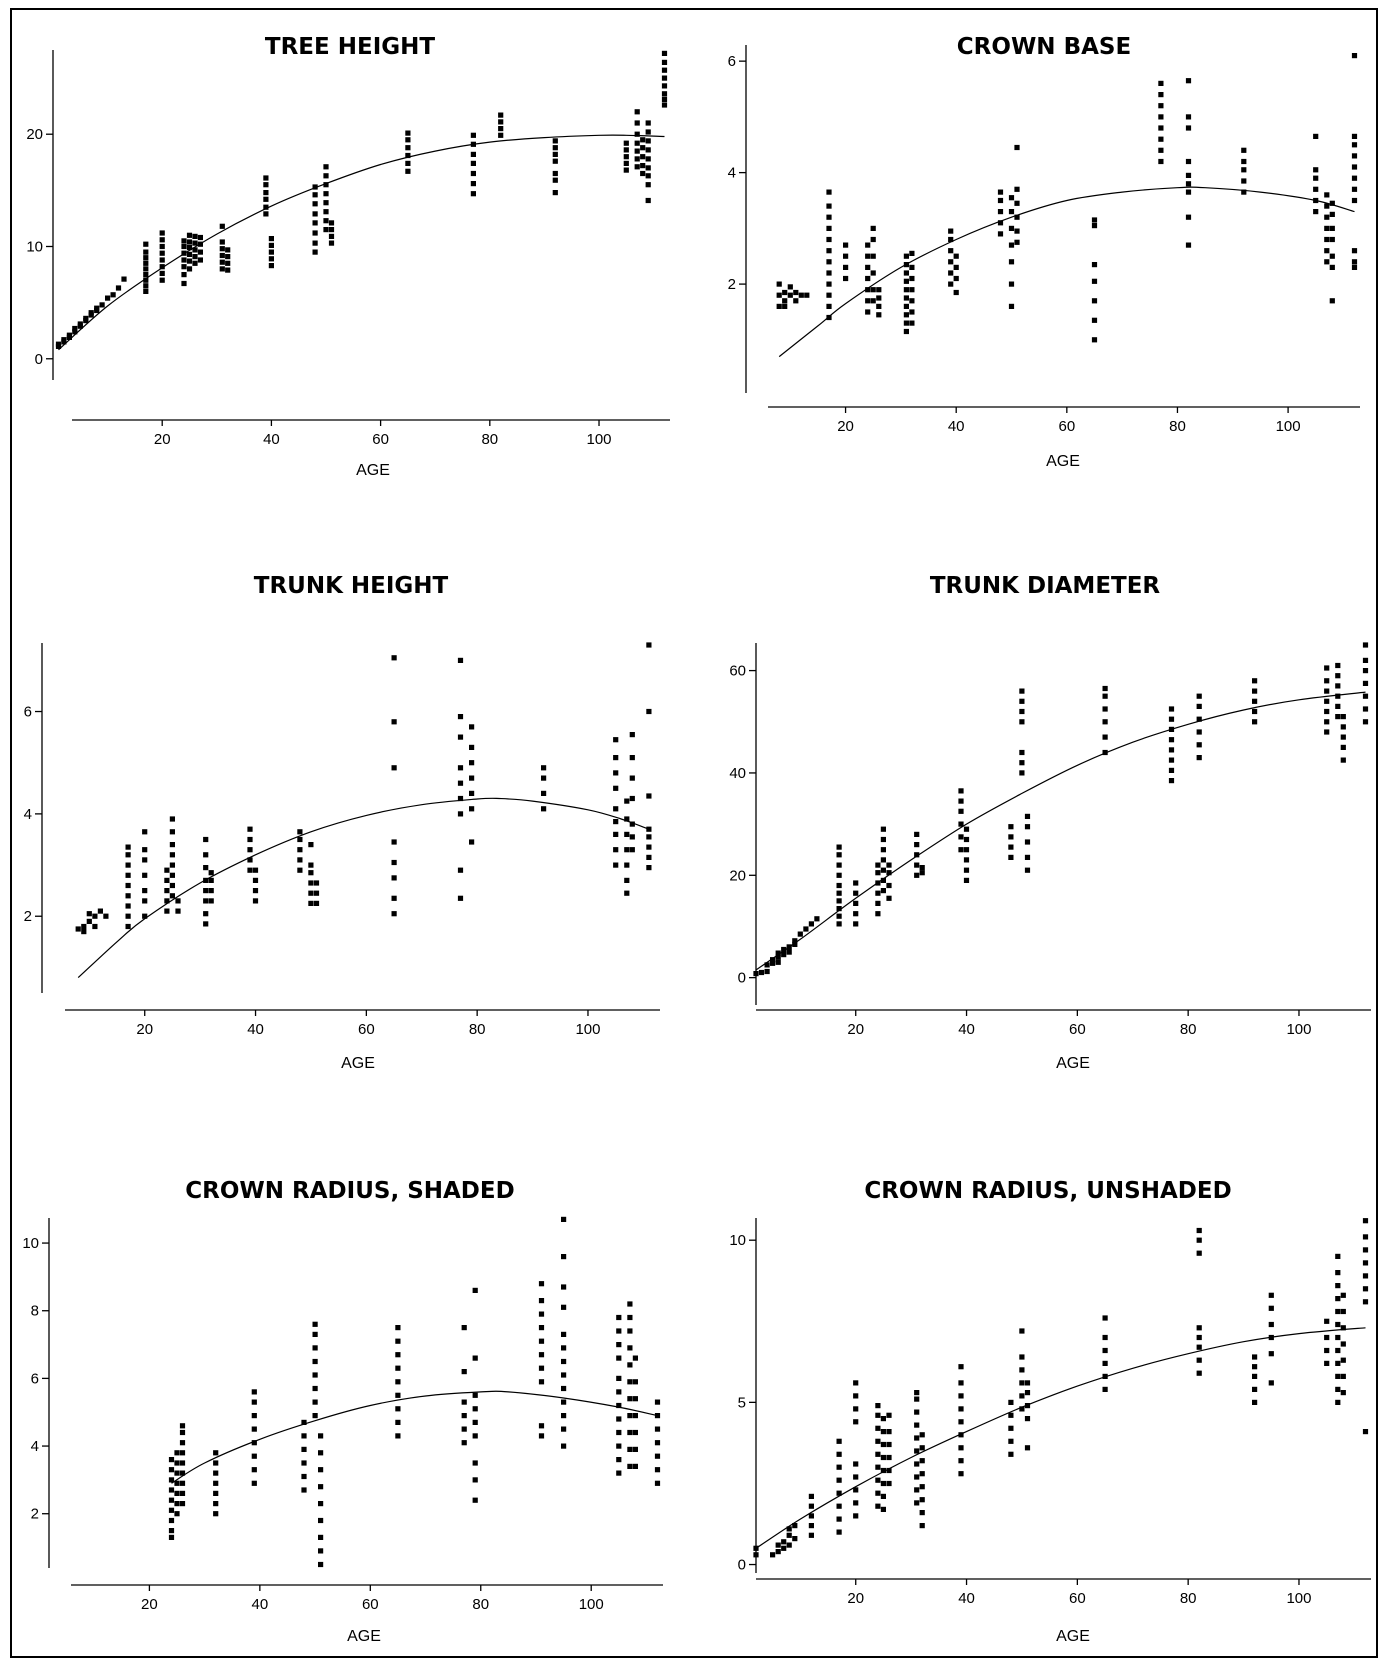 Image resolution: width=1388 pixels, height=1658 pixels. I want to click on y-tick-label: 6, so click(35, 1378).